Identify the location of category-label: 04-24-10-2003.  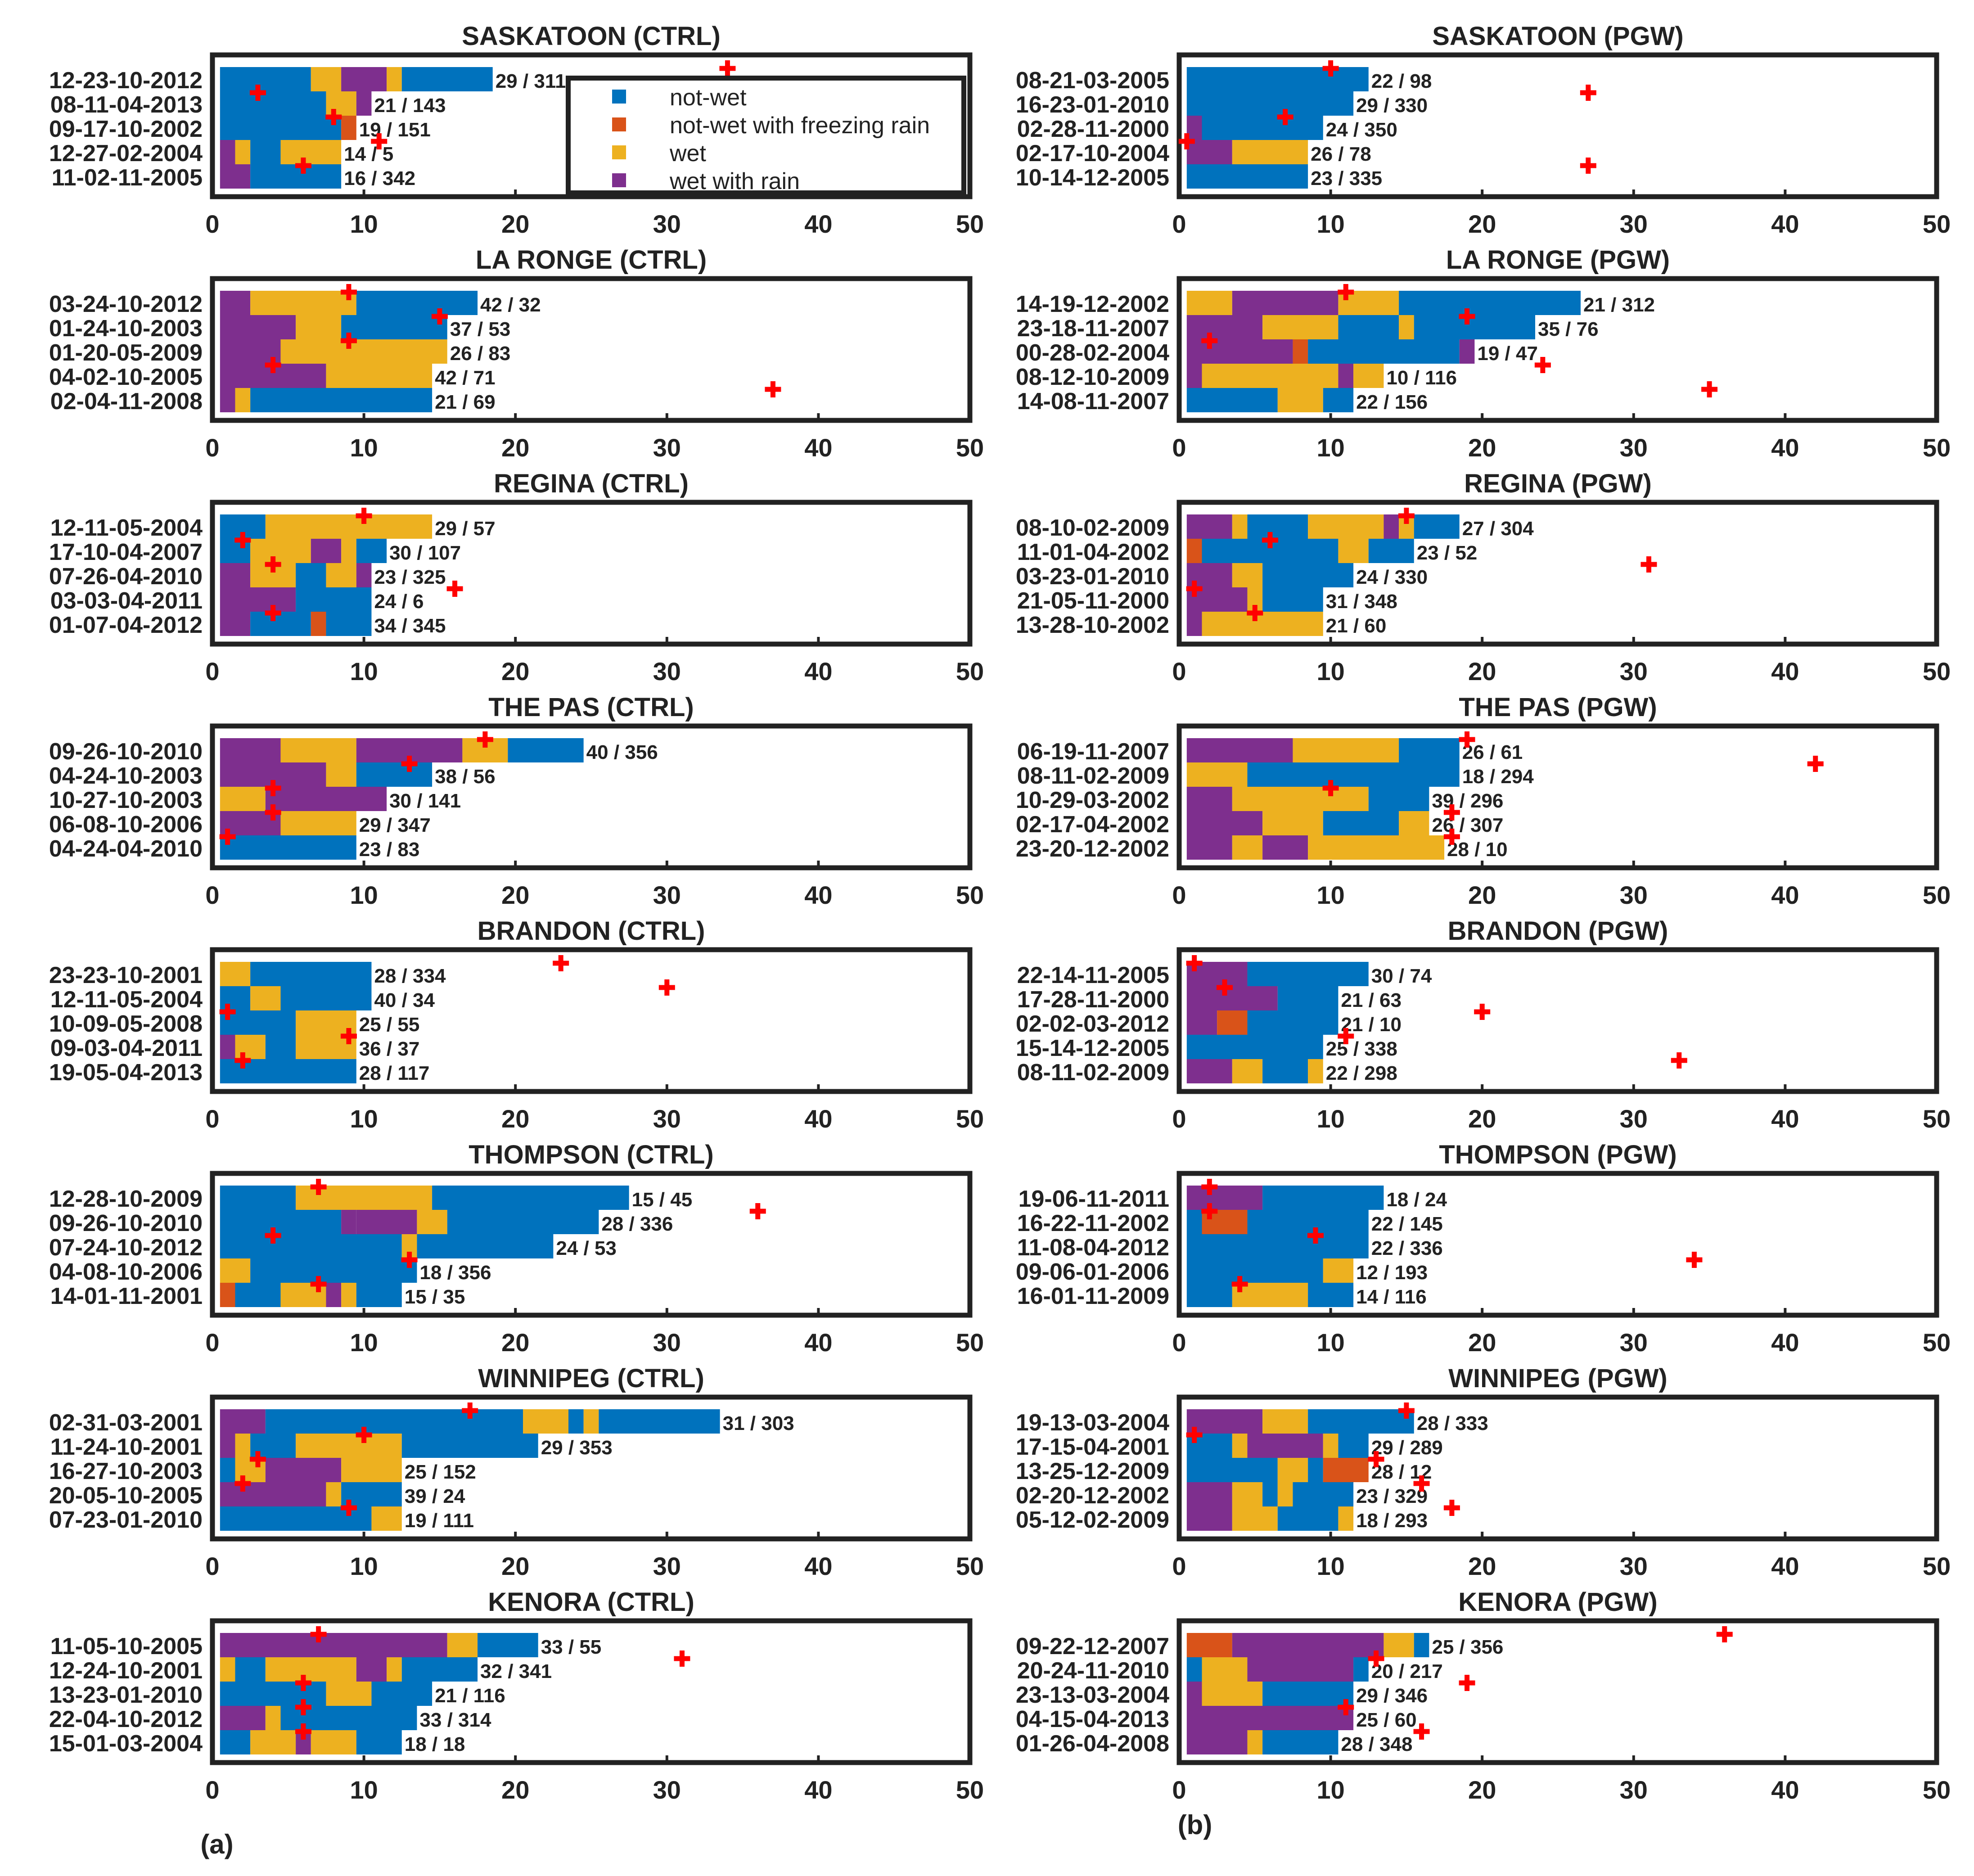
(126, 776).